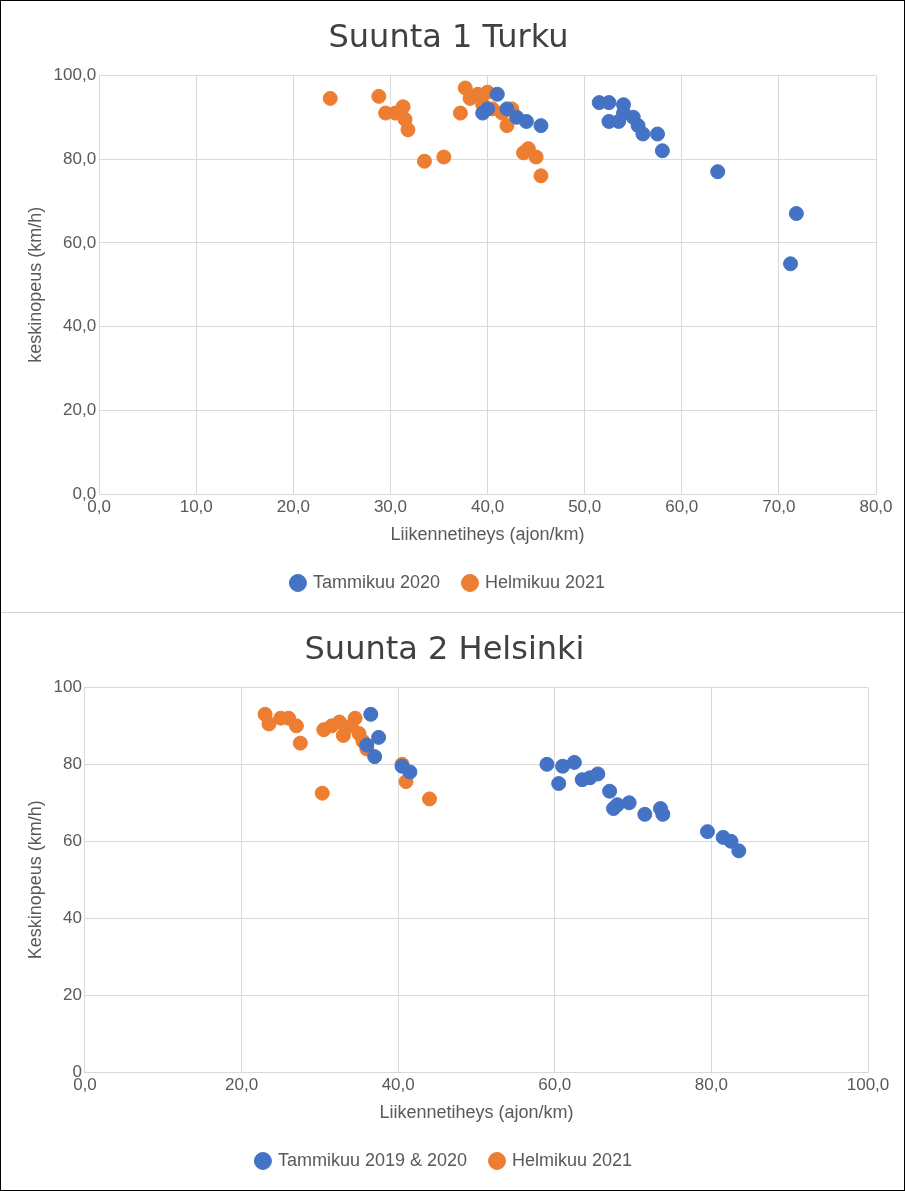 The image size is (905, 1191). I want to click on legend-label: Tammikuu 2019 & 2020, so click(372, 1159).